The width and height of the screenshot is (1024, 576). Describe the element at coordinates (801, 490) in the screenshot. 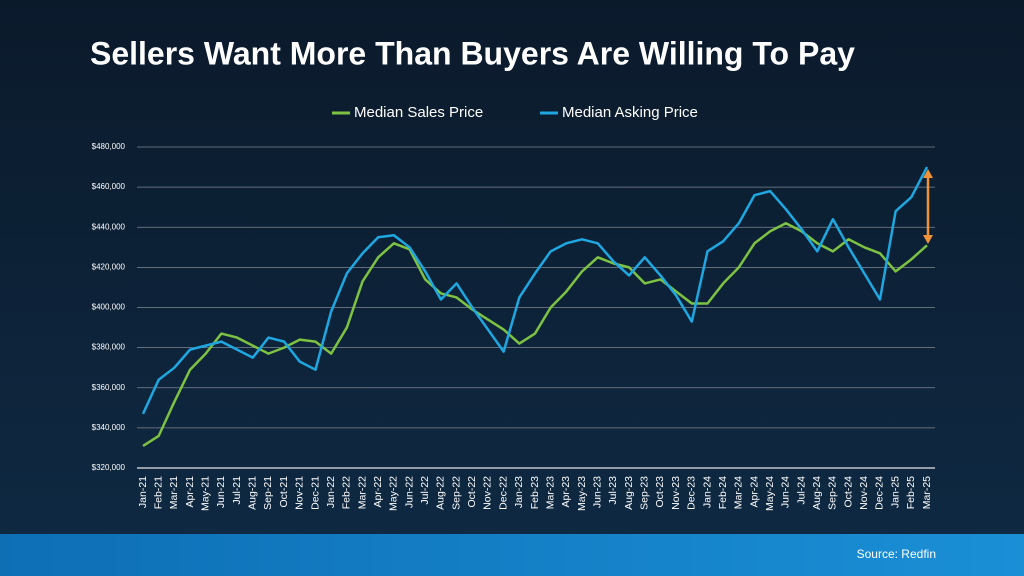

I see `x-tick-label: Jul-24` at that location.